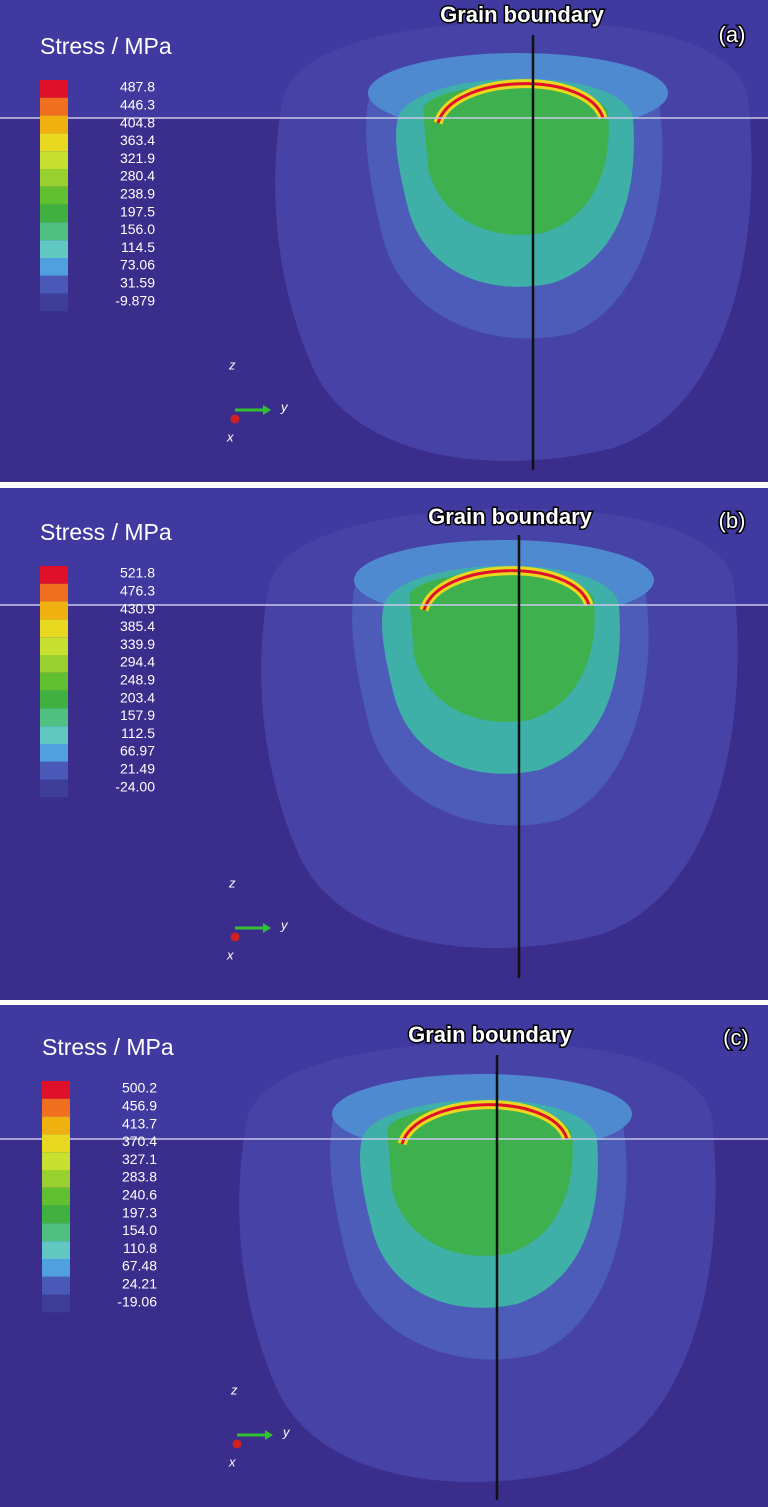  What do you see at coordinates (137, 283) in the screenshot?
I see `legend-value: 31.59` at bounding box center [137, 283].